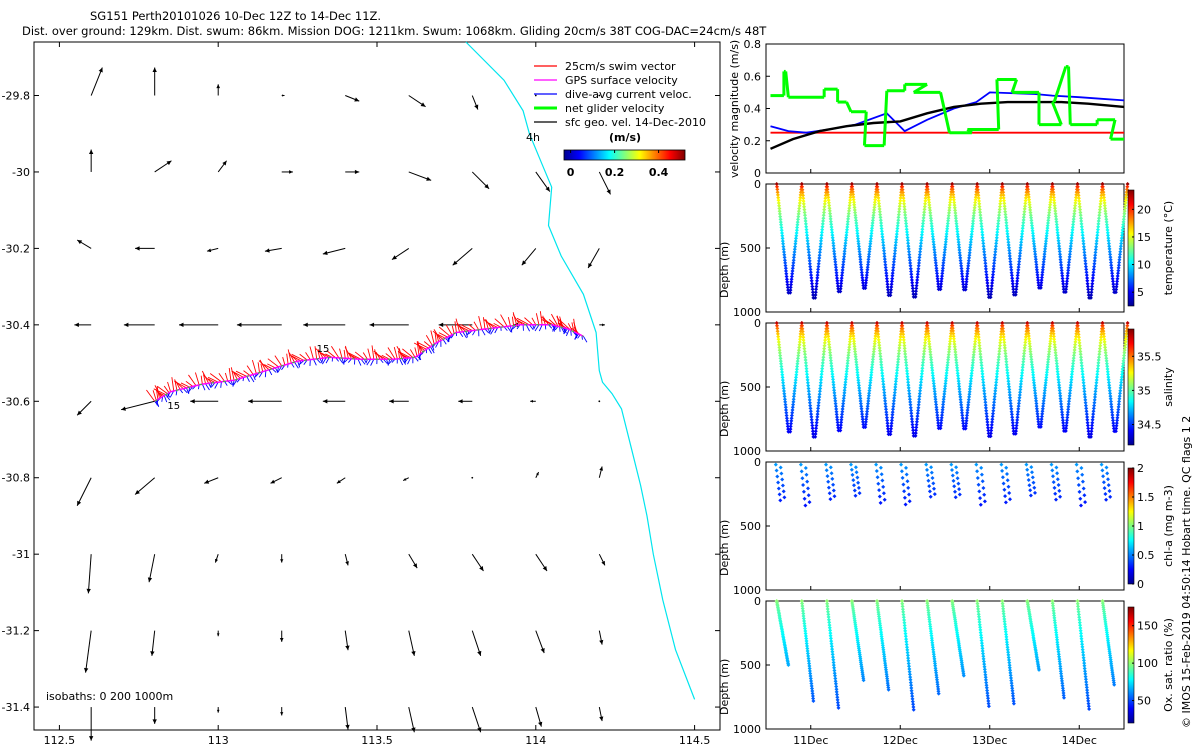 This screenshot has width=1200, height=750. What do you see at coordinates (89, 574) in the screenshot?
I see `geo-vector-shaft` at bounding box center [89, 574].